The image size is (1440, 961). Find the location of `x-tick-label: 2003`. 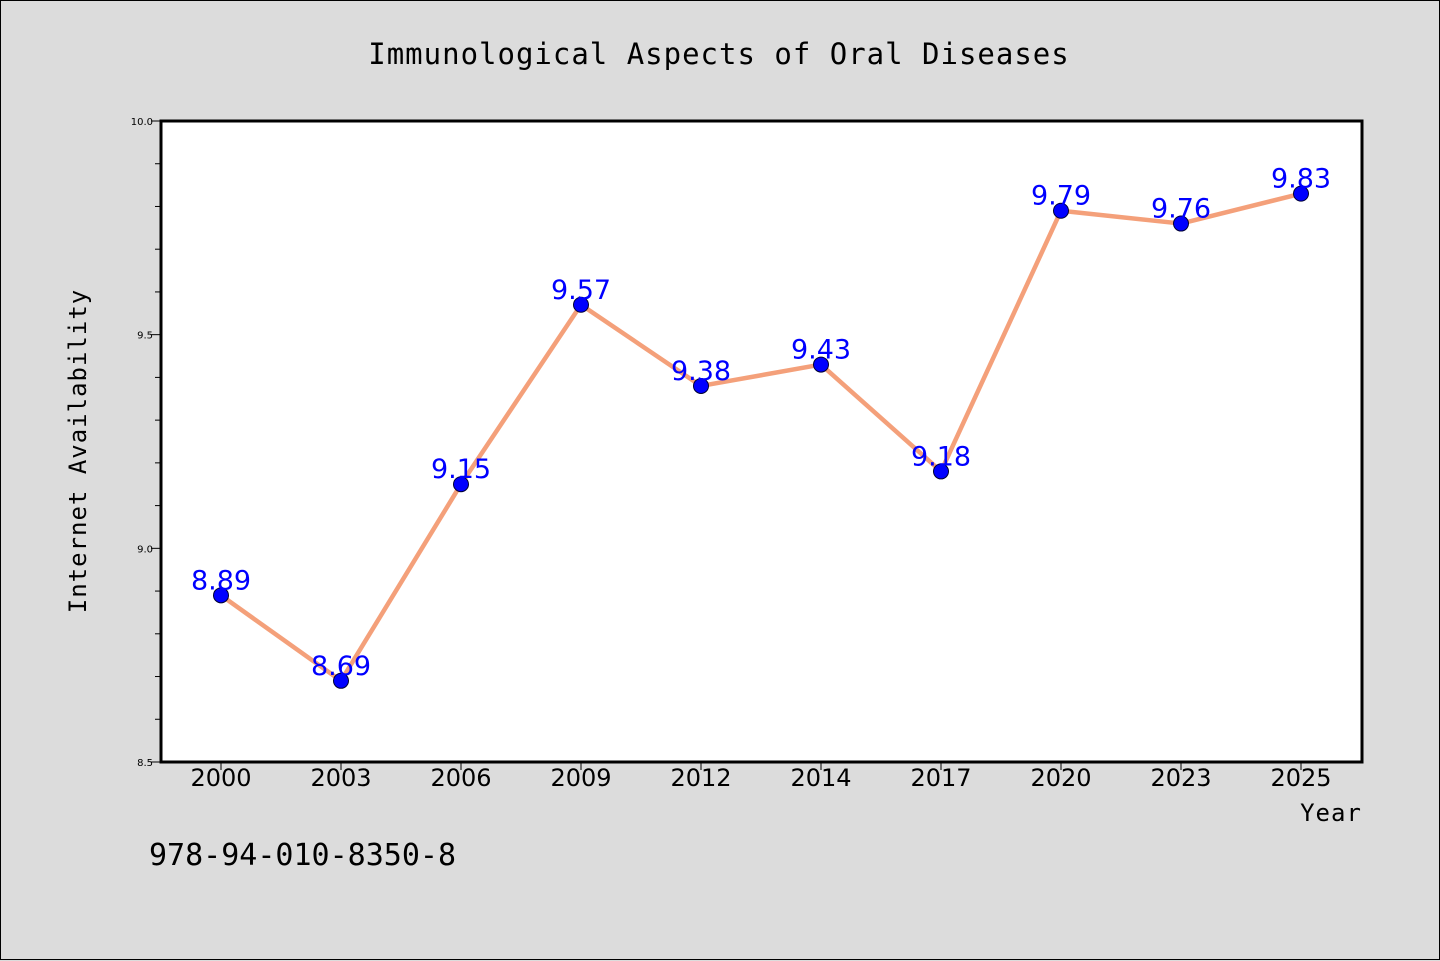

x-tick-label: 2003 is located at coordinates (340, 778).